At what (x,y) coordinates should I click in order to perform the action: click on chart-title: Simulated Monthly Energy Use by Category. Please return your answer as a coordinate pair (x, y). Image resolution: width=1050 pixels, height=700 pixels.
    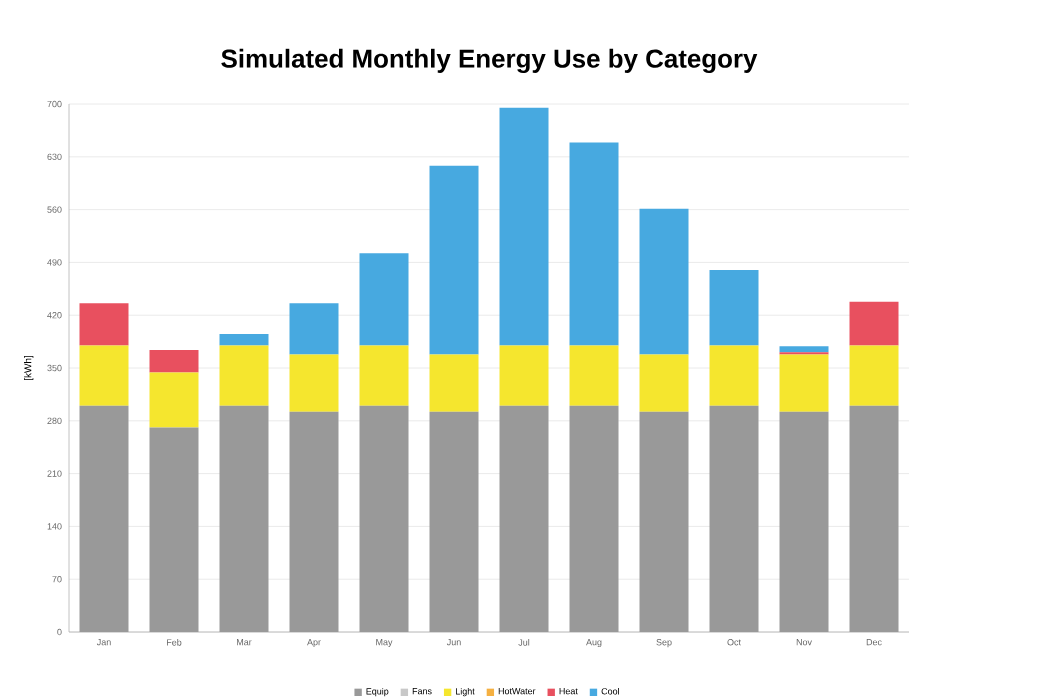
    Looking at the image, I should click on (489, 61).